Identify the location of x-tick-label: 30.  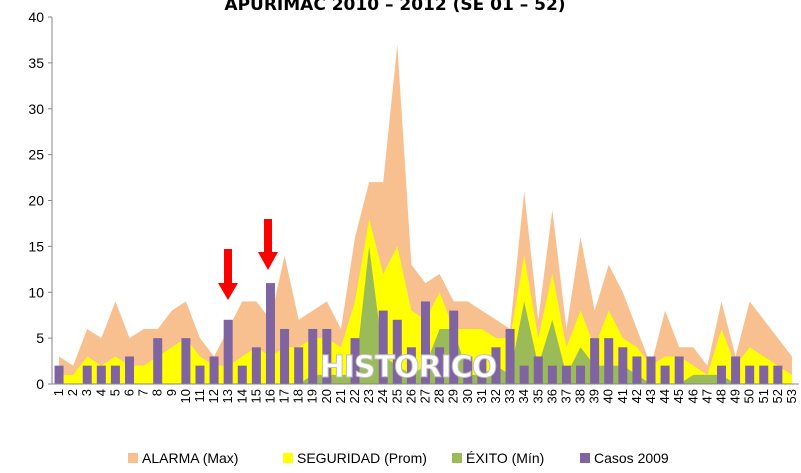
(467, 396).